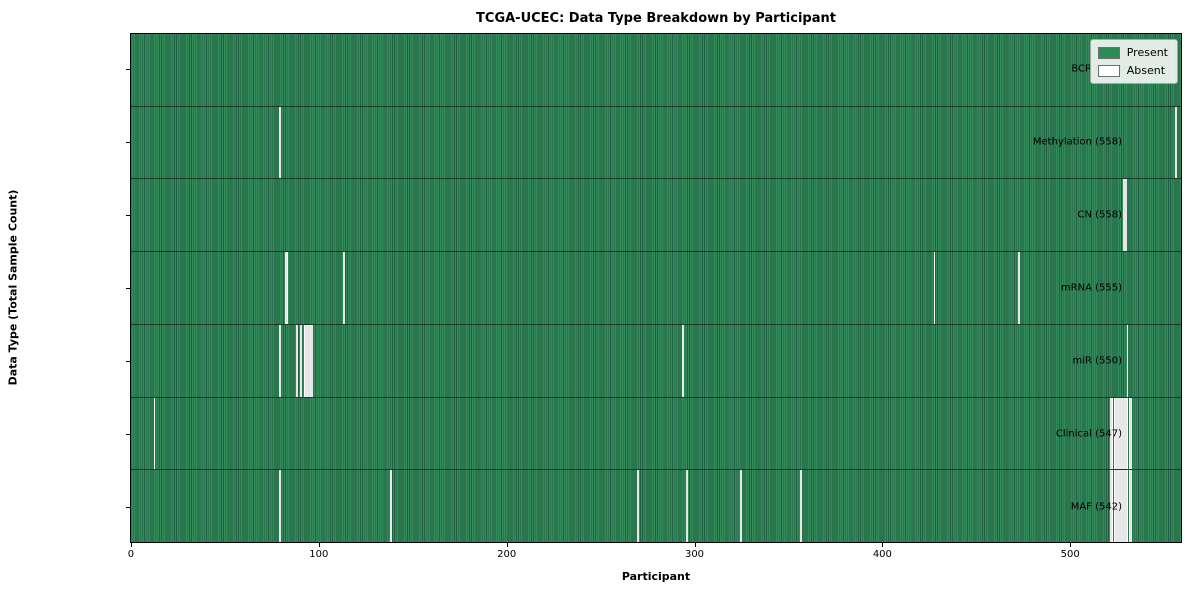 The width and height of the screenshot is (1200, 600). I want to click on legend-entry-absent: Absent, so click(1132, 70).